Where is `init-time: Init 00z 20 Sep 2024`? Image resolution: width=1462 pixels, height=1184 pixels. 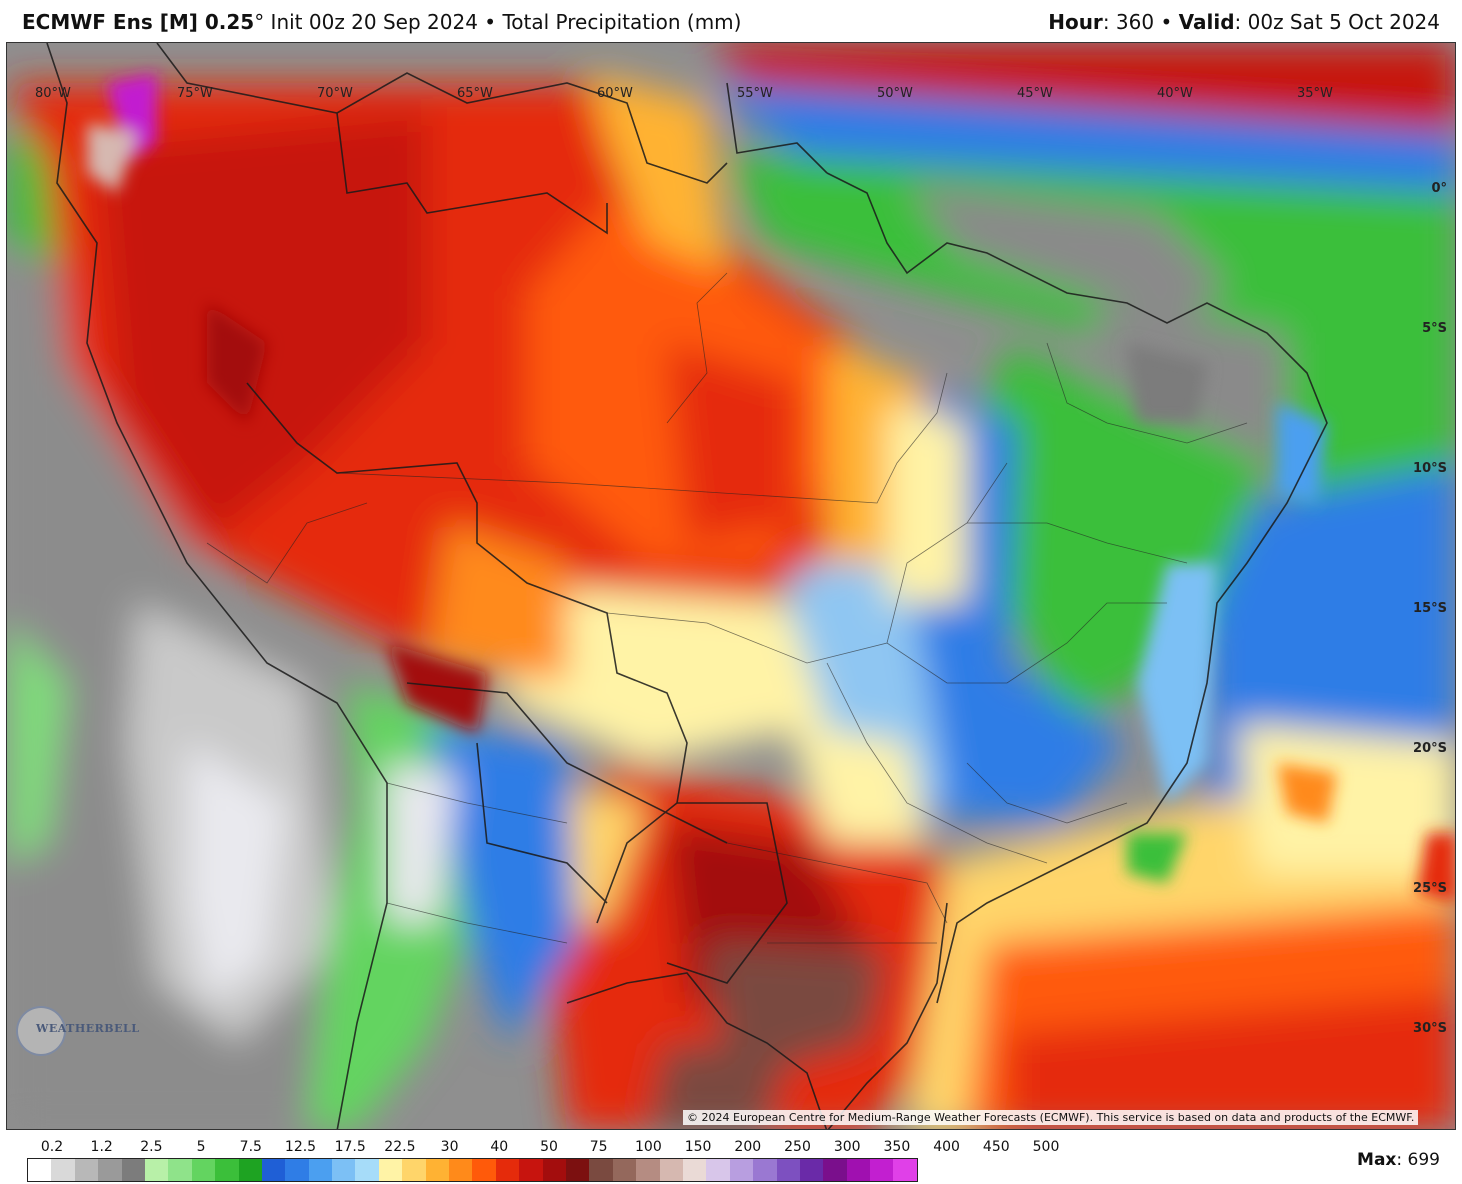
init-time: Init 00z 20 Sep 2024 is located at coordinates (371, 22).